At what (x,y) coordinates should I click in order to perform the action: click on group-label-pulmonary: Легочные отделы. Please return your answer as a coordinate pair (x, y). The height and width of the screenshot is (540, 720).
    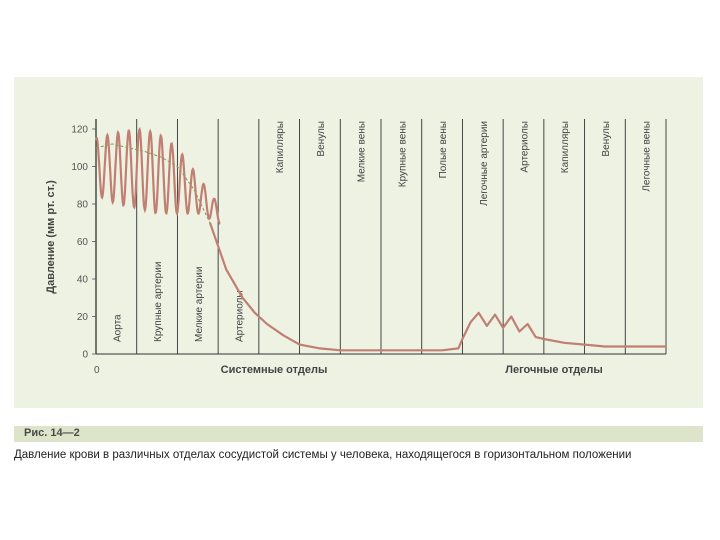
    Looking at the image, I should click on (554, 370).